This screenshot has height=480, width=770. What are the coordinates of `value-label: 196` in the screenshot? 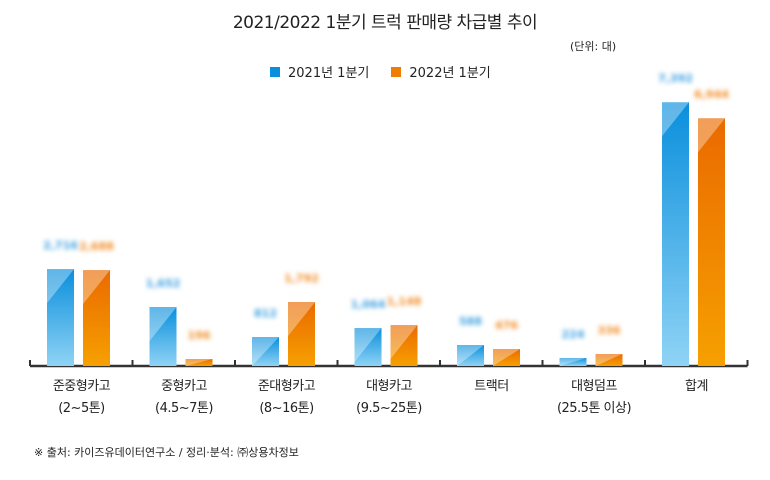 It's located at (199, 335).